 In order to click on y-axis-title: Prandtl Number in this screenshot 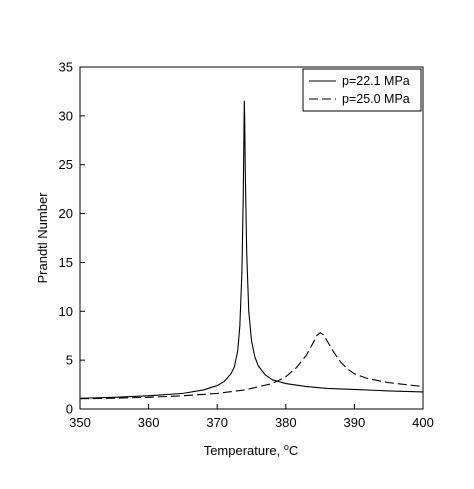, I will do `click(42, 238)`.